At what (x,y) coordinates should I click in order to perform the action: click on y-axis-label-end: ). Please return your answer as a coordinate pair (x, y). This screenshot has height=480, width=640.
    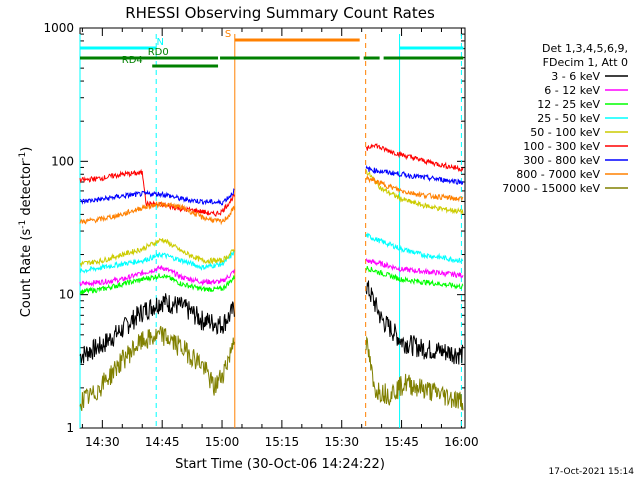
    Looking at the image, I should click on (26, 149).